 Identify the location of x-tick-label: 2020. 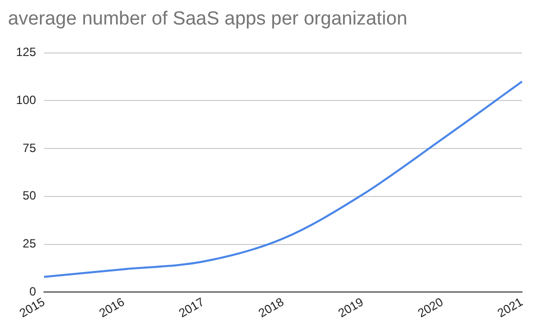
(430, 307).